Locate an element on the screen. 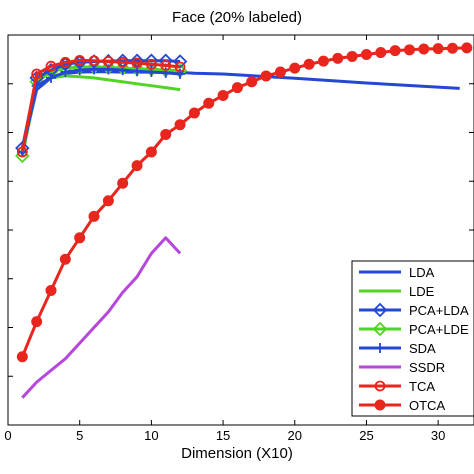 This screenshot has height=474, width=474. legend-label: OTCA is located at coordinates (427, 405).